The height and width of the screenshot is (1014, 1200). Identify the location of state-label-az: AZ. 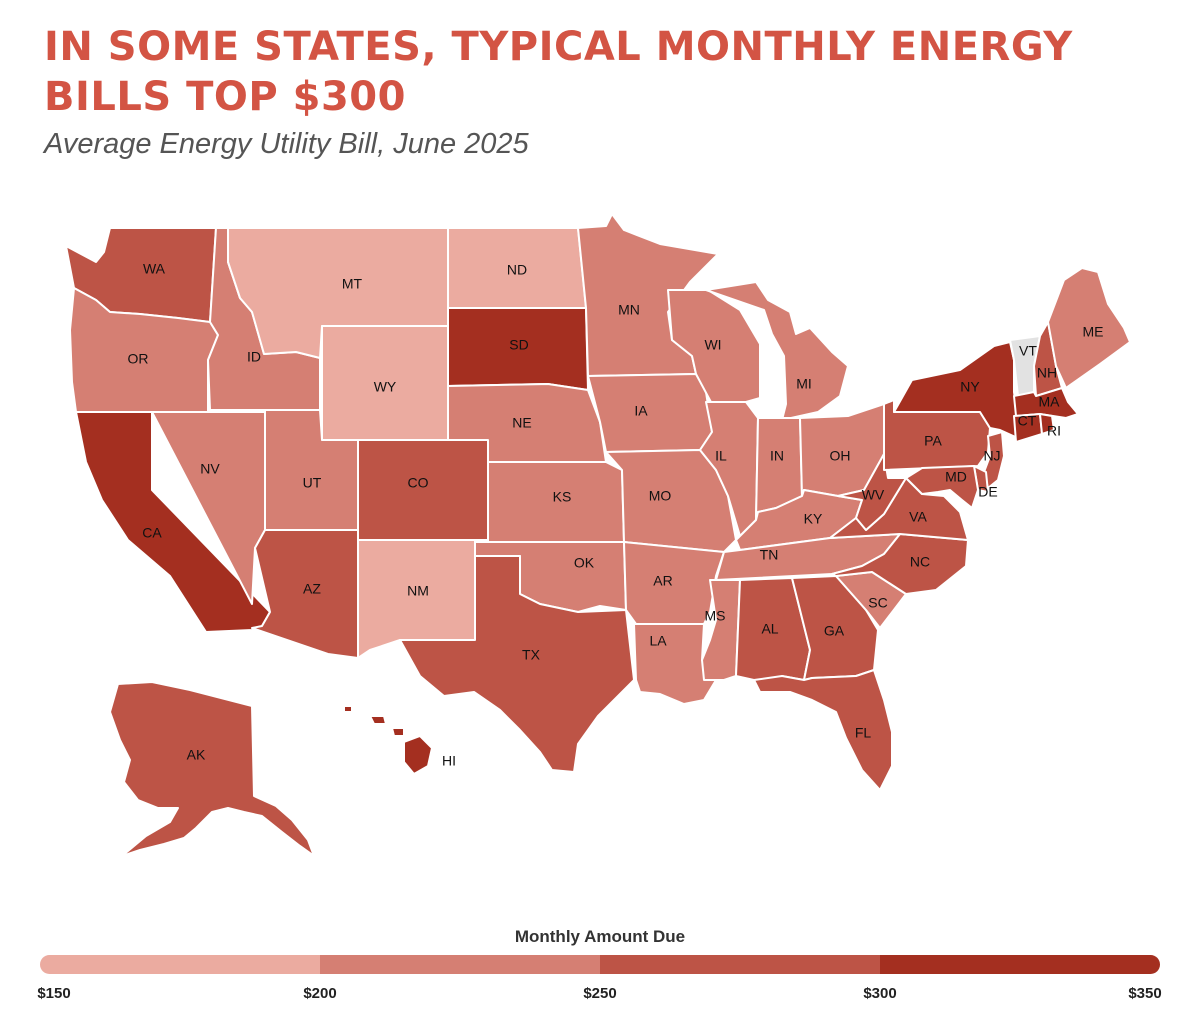
(312, 589).